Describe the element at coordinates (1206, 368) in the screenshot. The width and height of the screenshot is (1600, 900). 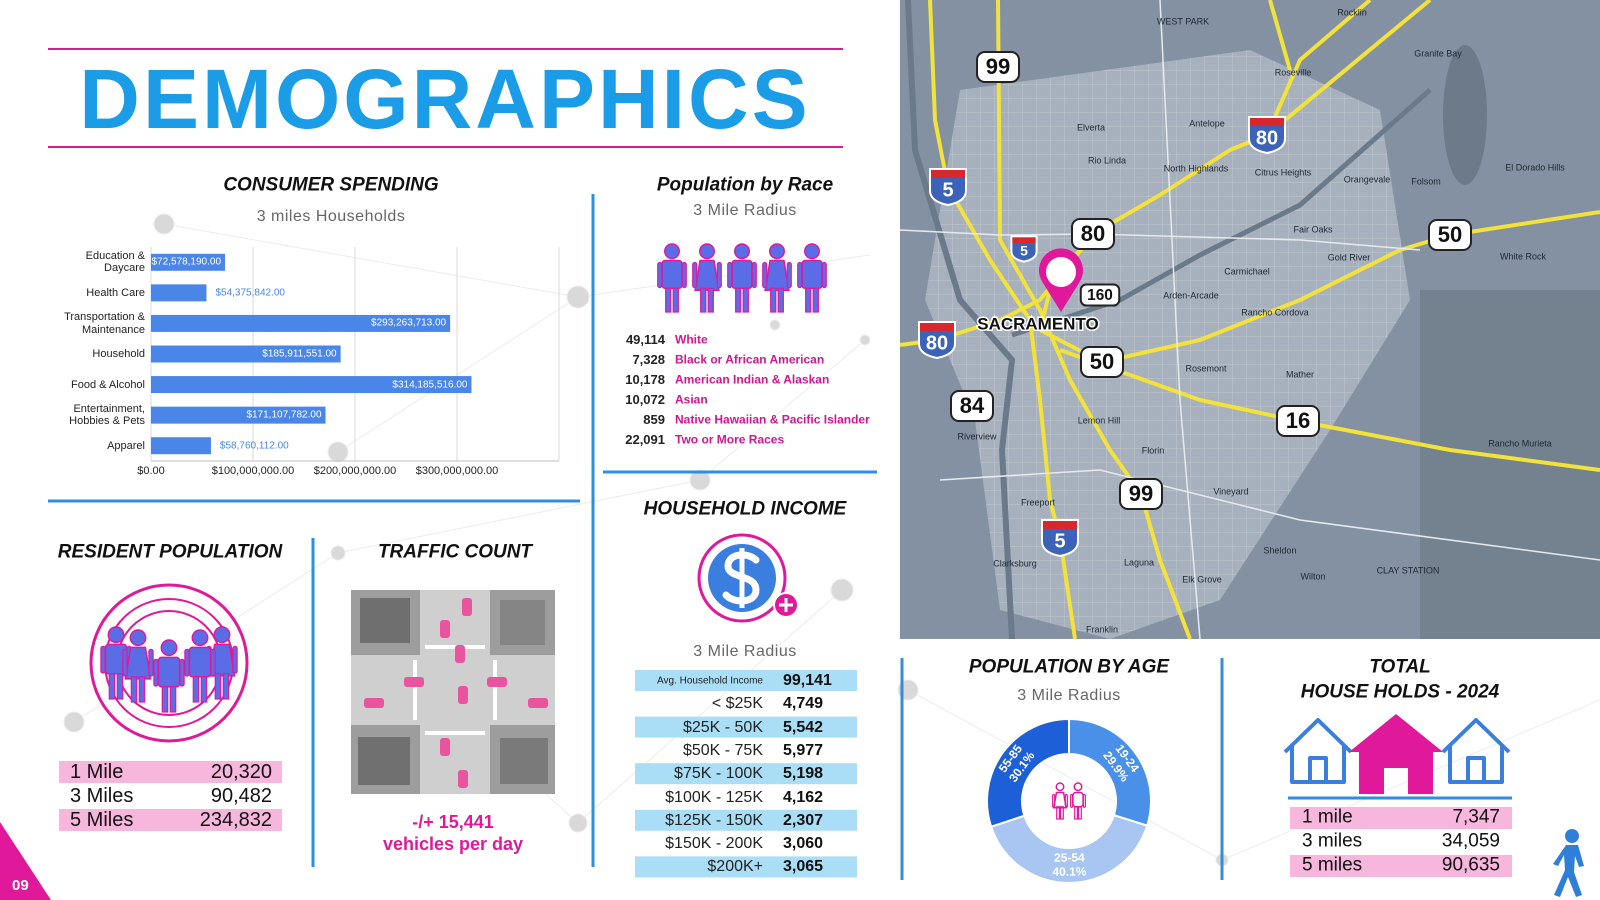
I see `place-label: Rosemont` at that location.